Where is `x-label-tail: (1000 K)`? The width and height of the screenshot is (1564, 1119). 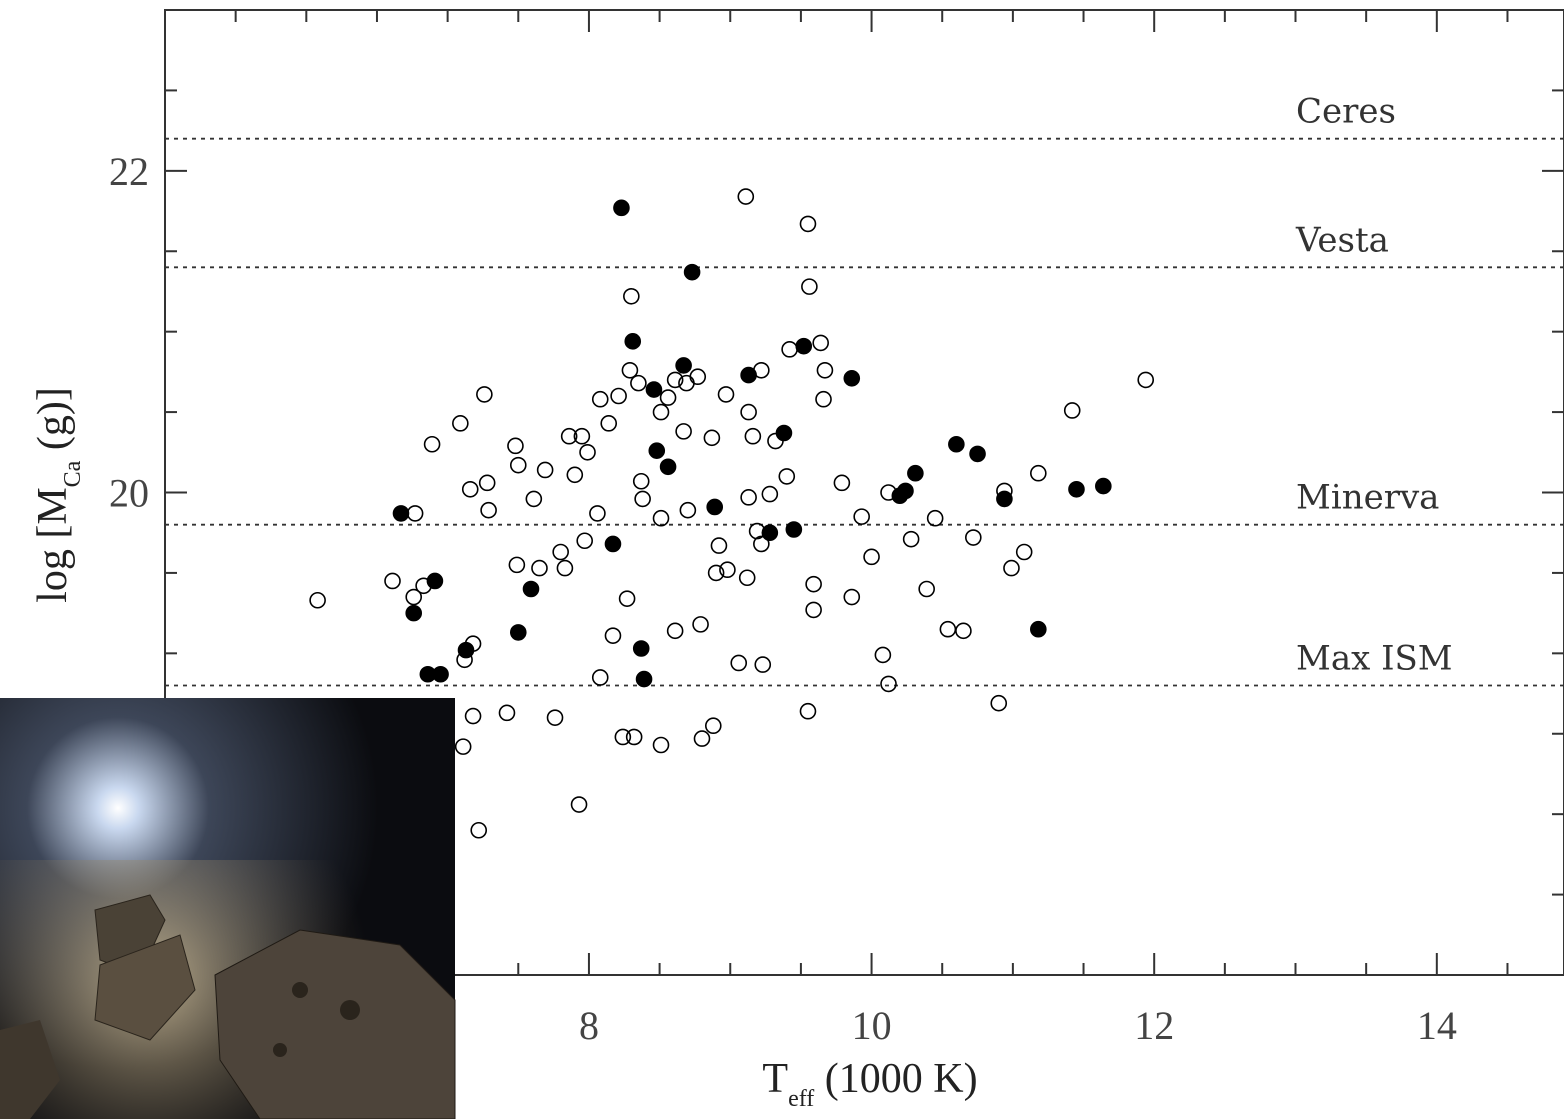
x-label-tail: (1000 K) is located at coordinates (895, 1079).